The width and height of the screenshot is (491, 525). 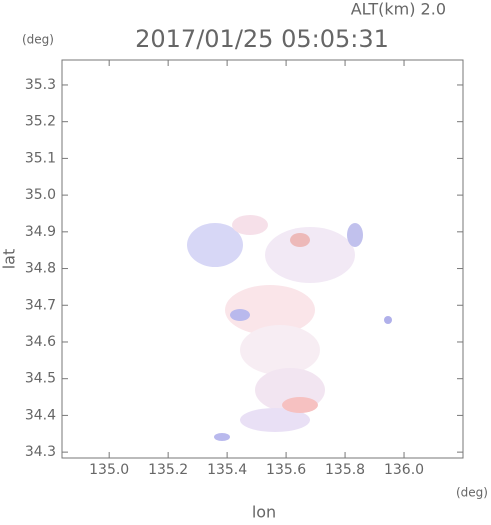 I want to click on y-tick-label: 35.1, so click(x=40, y=158).